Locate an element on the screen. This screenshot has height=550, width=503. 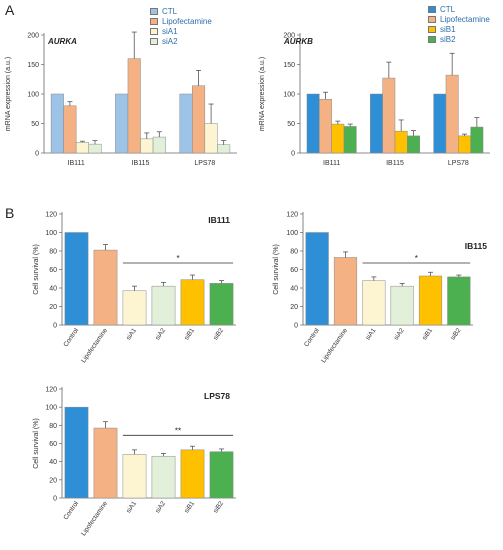
y-tick-label: 200 is located at coordinates (33, 36).